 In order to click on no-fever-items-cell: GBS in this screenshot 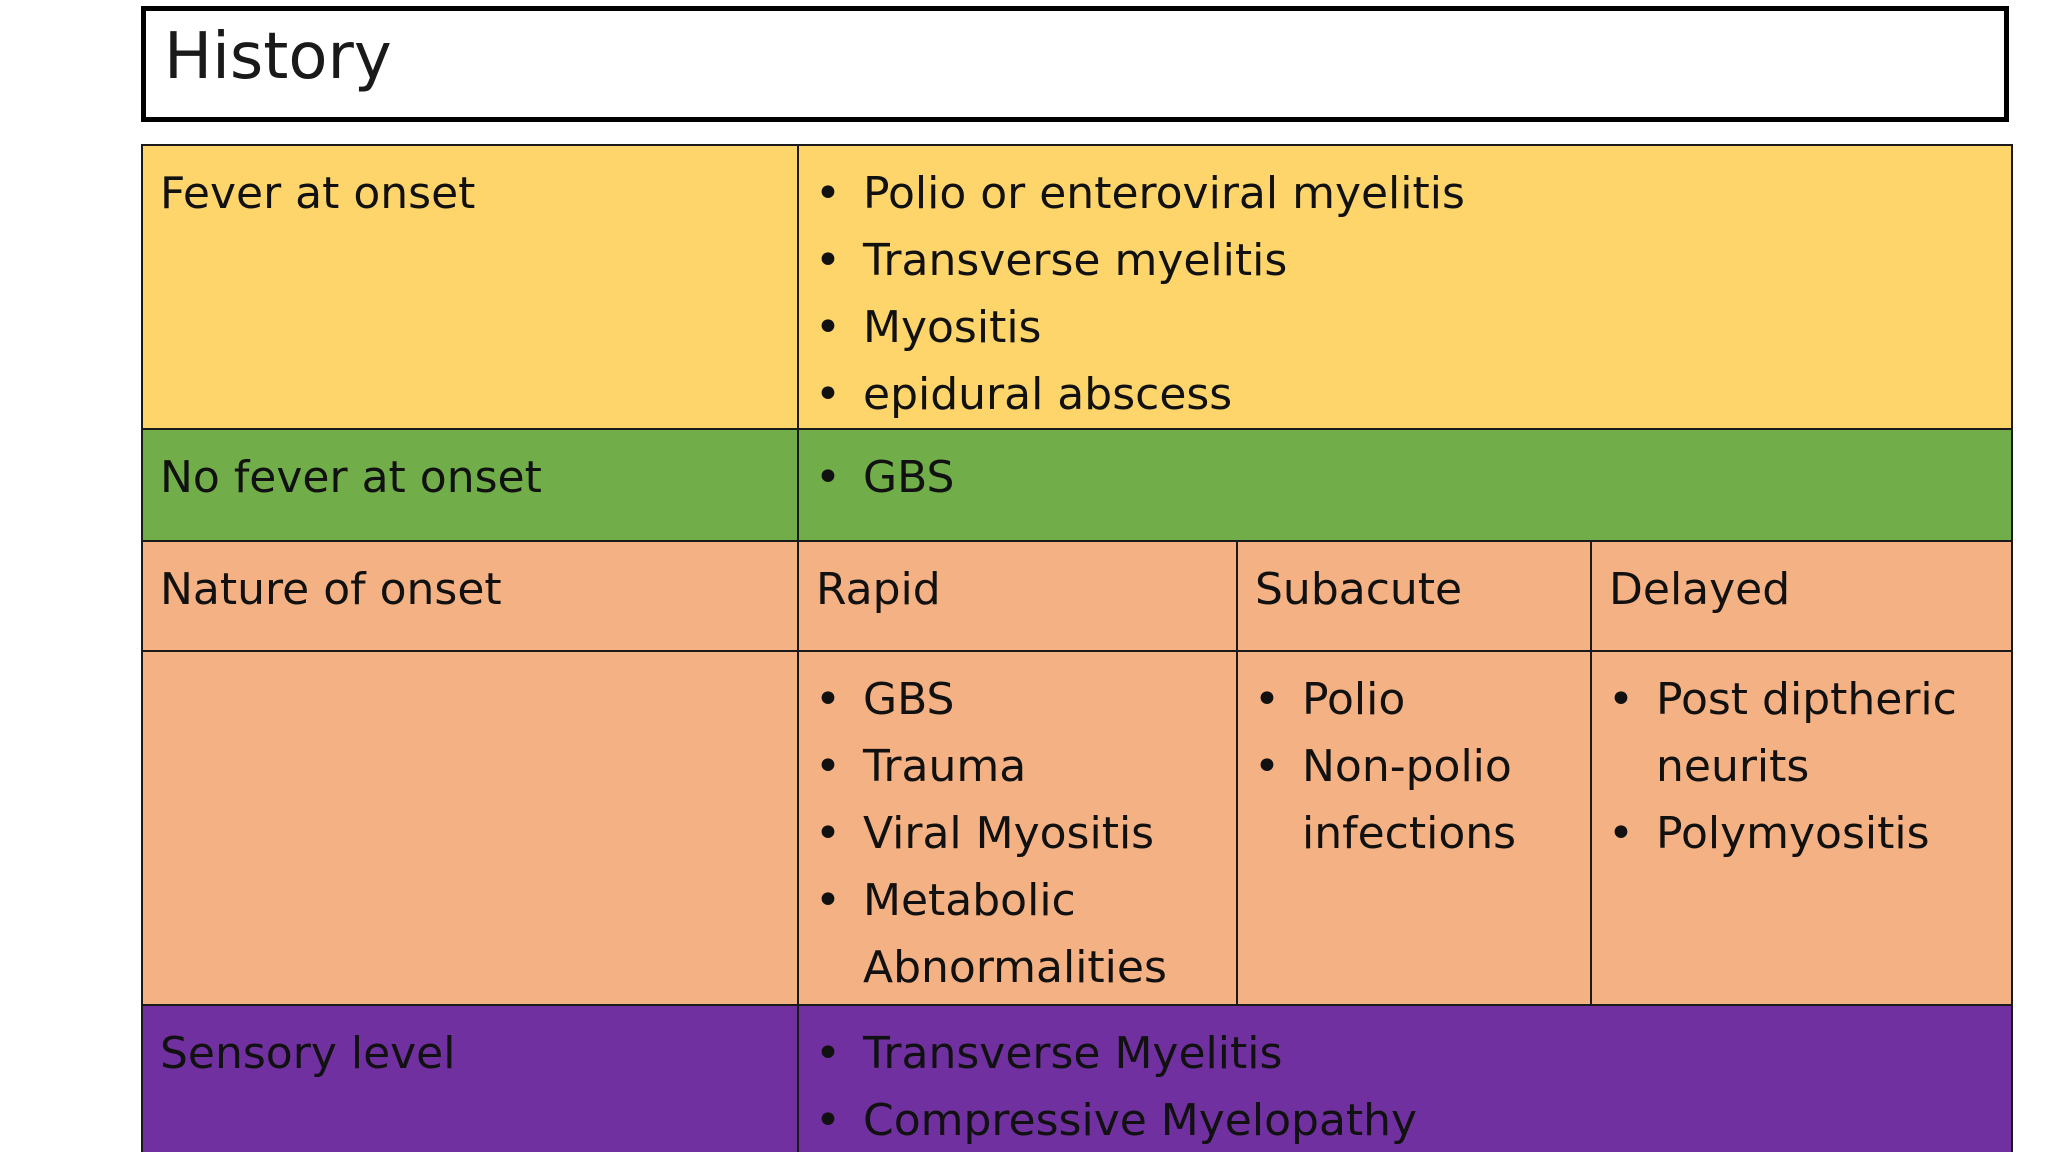, I will do `click(1405, 485)`.